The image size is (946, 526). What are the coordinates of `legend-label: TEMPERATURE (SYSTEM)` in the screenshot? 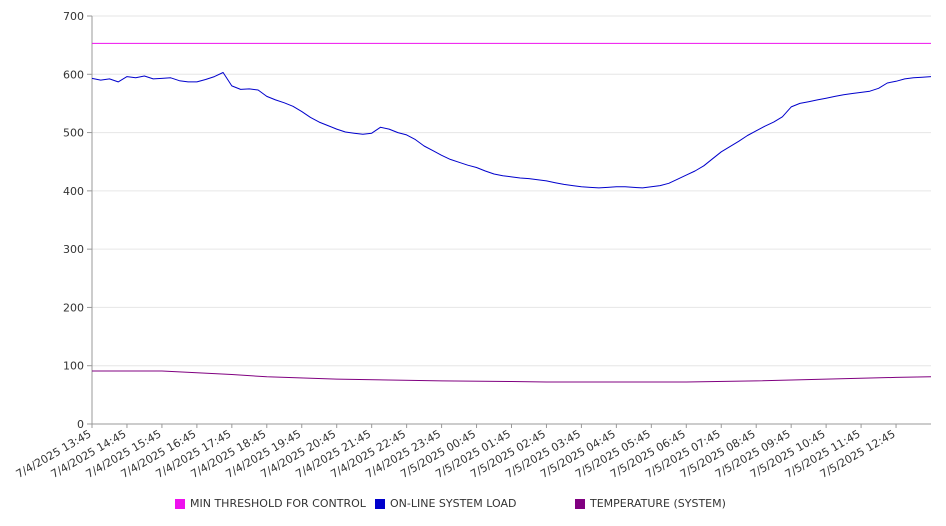 It's located at (658, 503).